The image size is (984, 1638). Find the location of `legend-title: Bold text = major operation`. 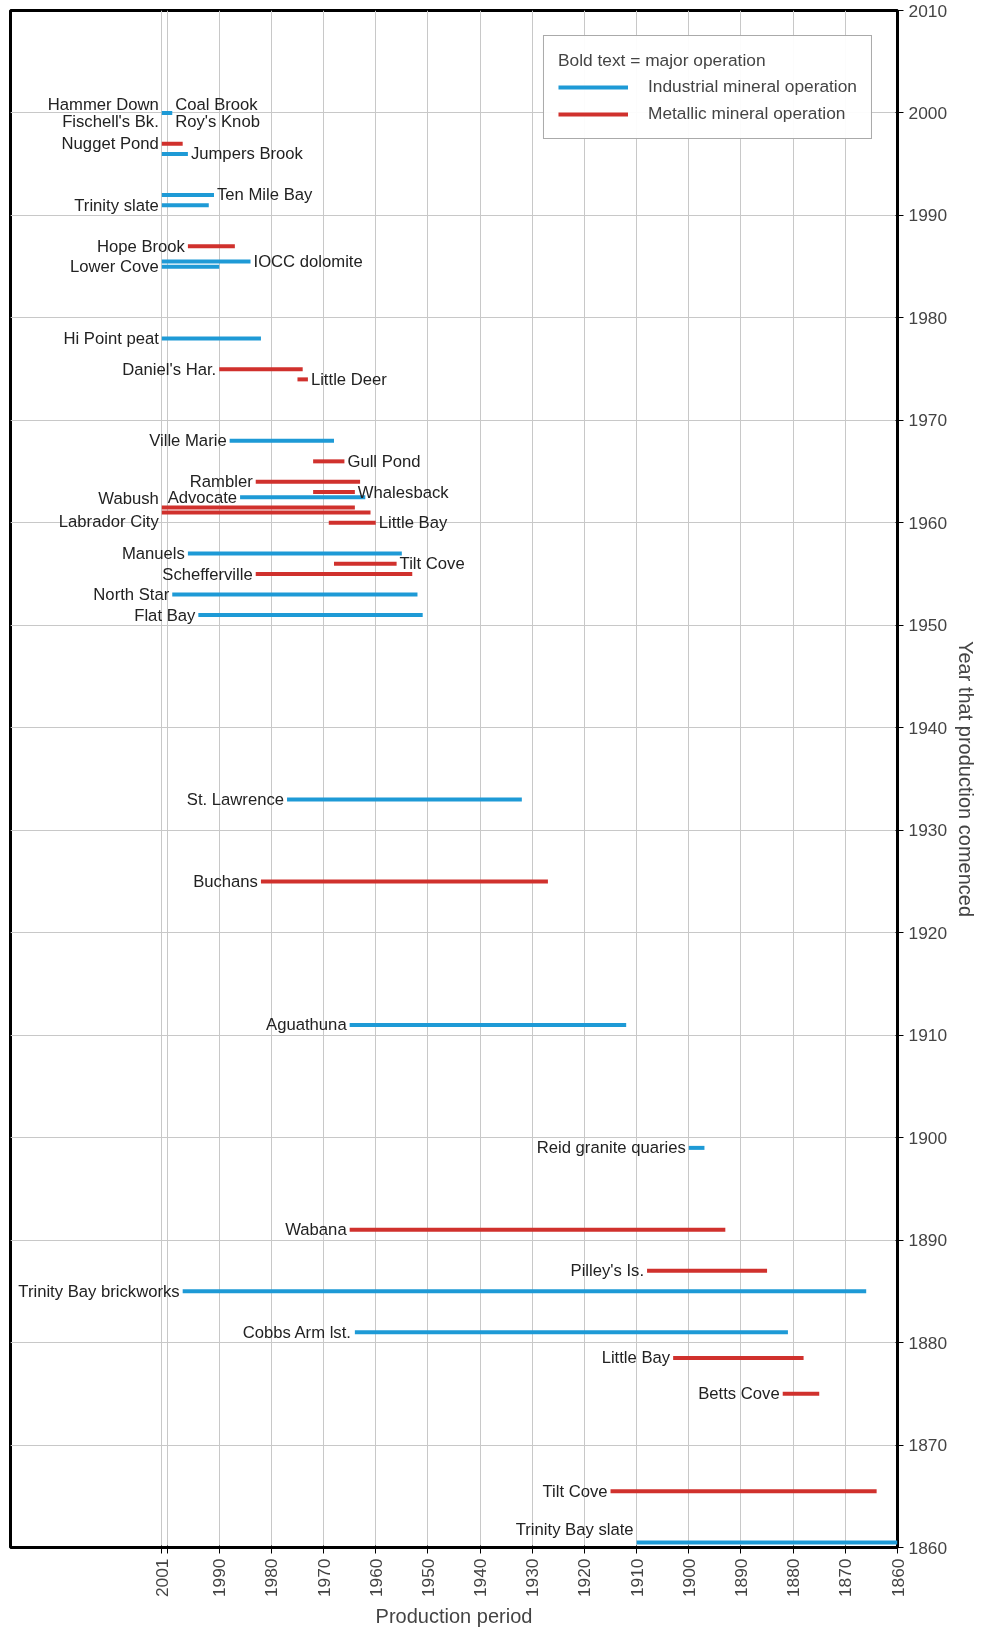

legend-title: Bold text = major operation is located at coordinates (662, 60).